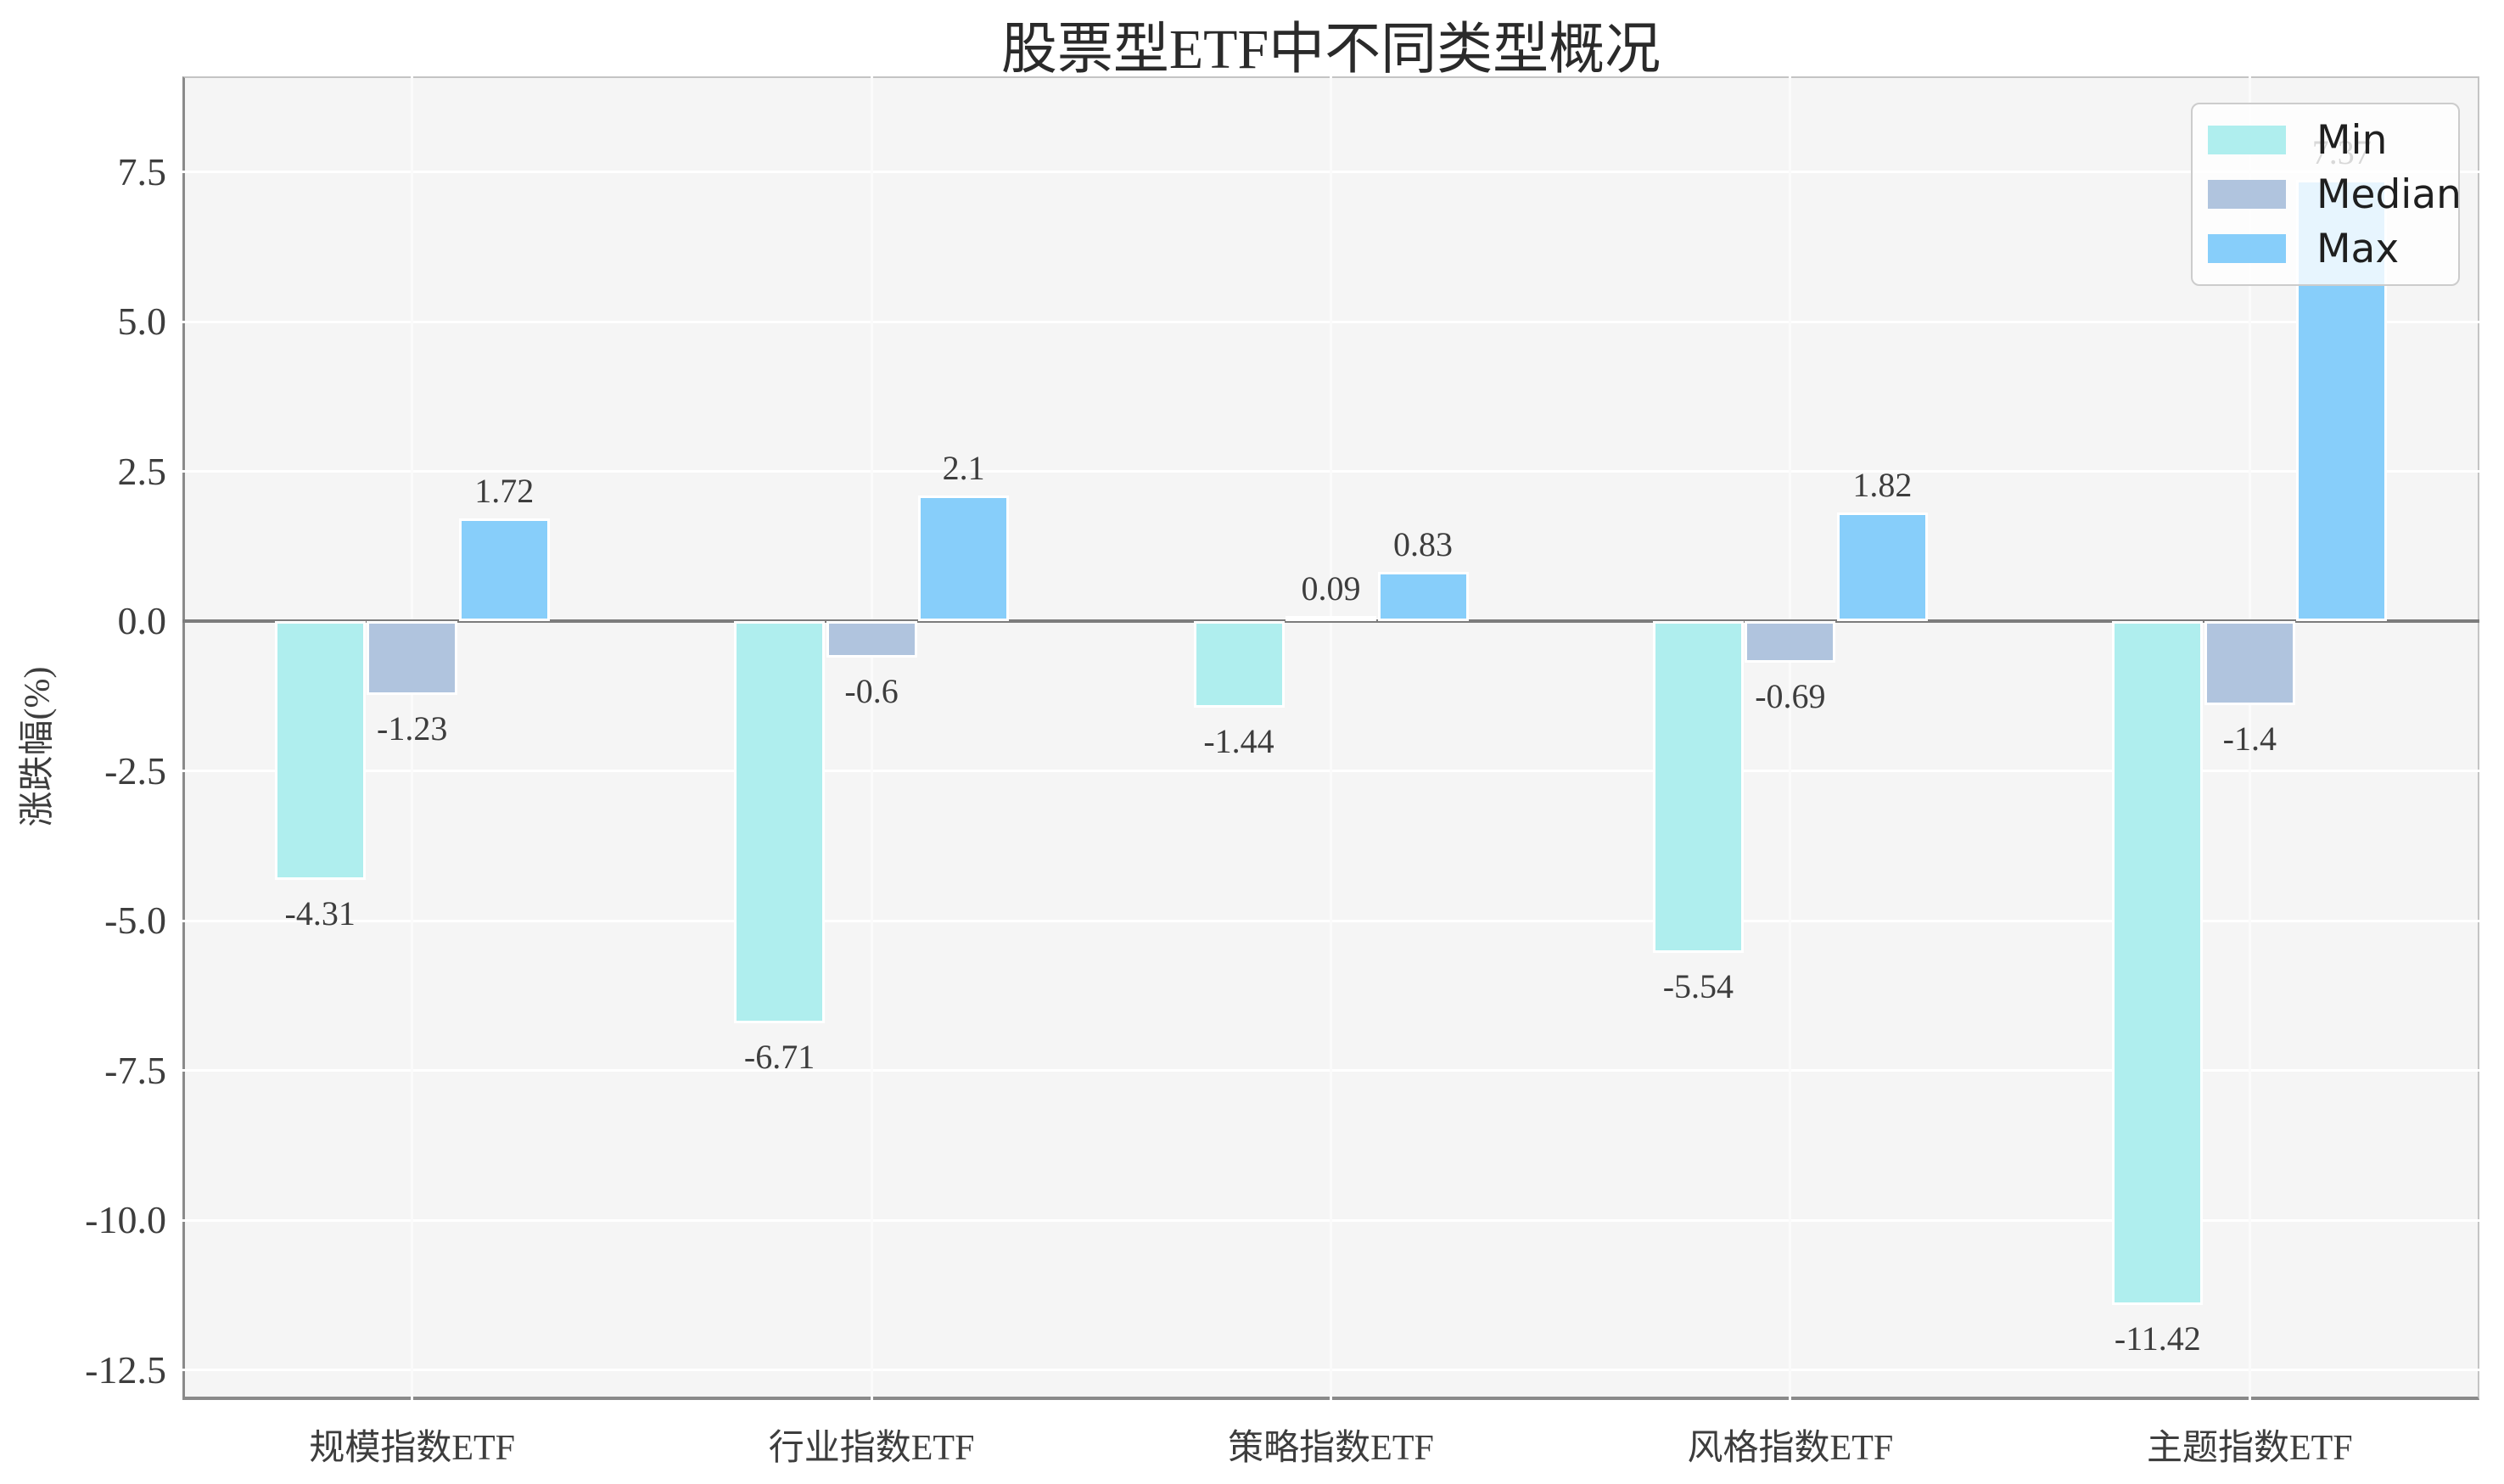 The width and height of the screenshot is (2504, 1484). Describe the element at coordinates (135, 921) in the screenshot. I see `y-tick-label: -5.0` at that location.